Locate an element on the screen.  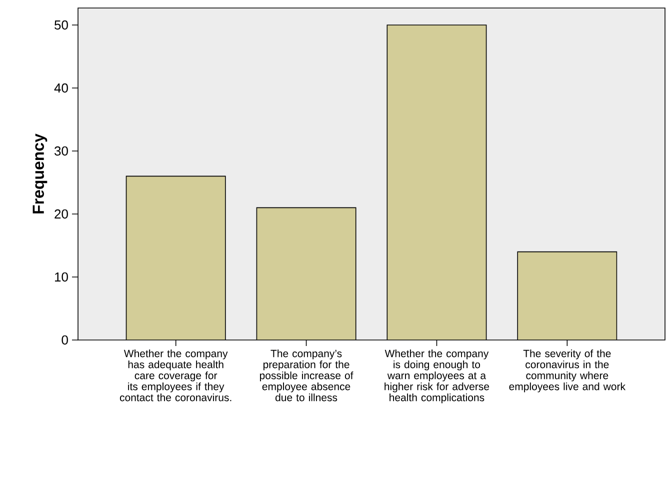
y-tick-label: 0 is located at coordinates (65, 340).